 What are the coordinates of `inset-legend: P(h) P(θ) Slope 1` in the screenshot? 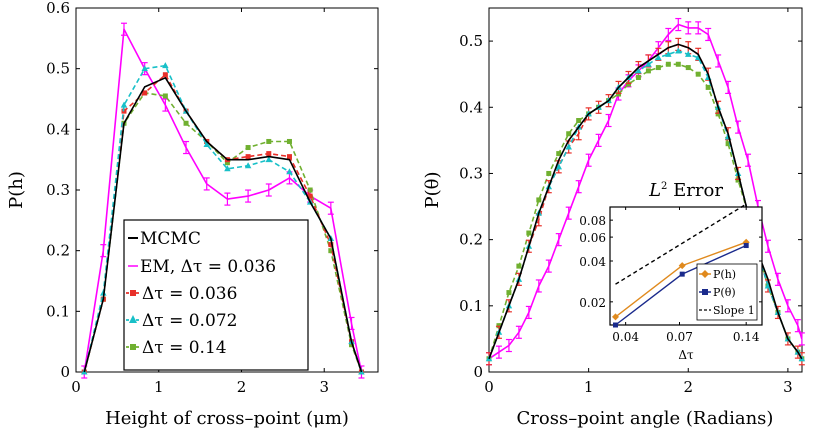 It's located at (727, 292).